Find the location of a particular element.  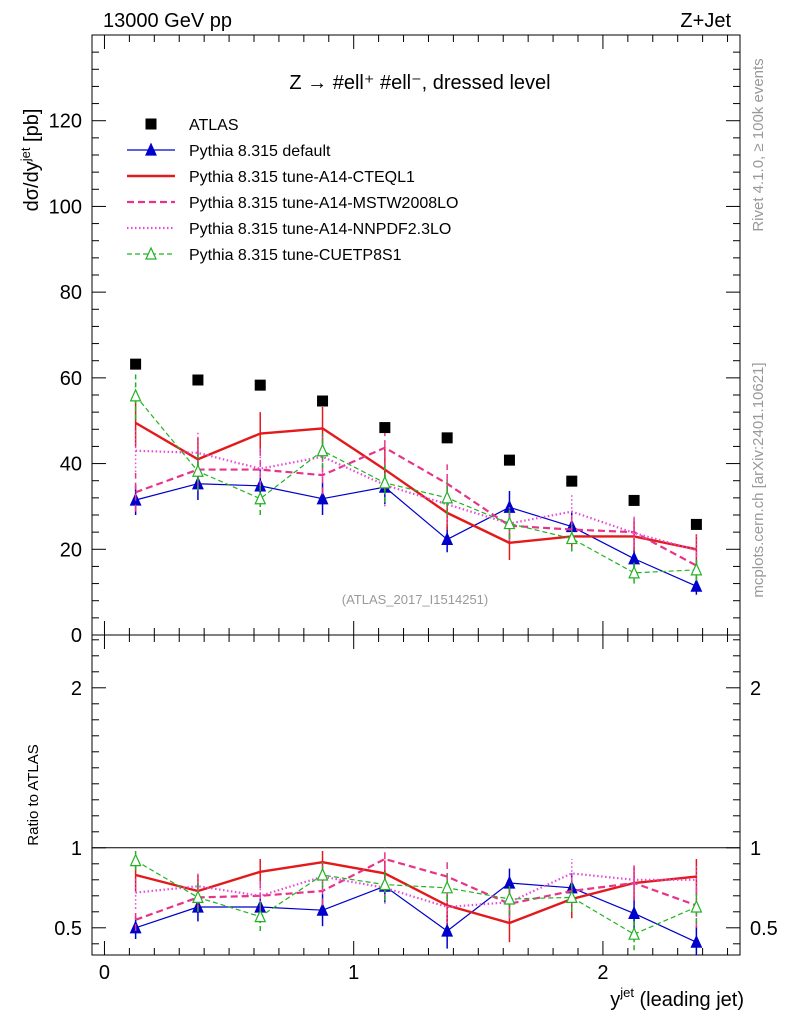

header-left-label: 13000 GeV pp is located at coordinates (167, 21).